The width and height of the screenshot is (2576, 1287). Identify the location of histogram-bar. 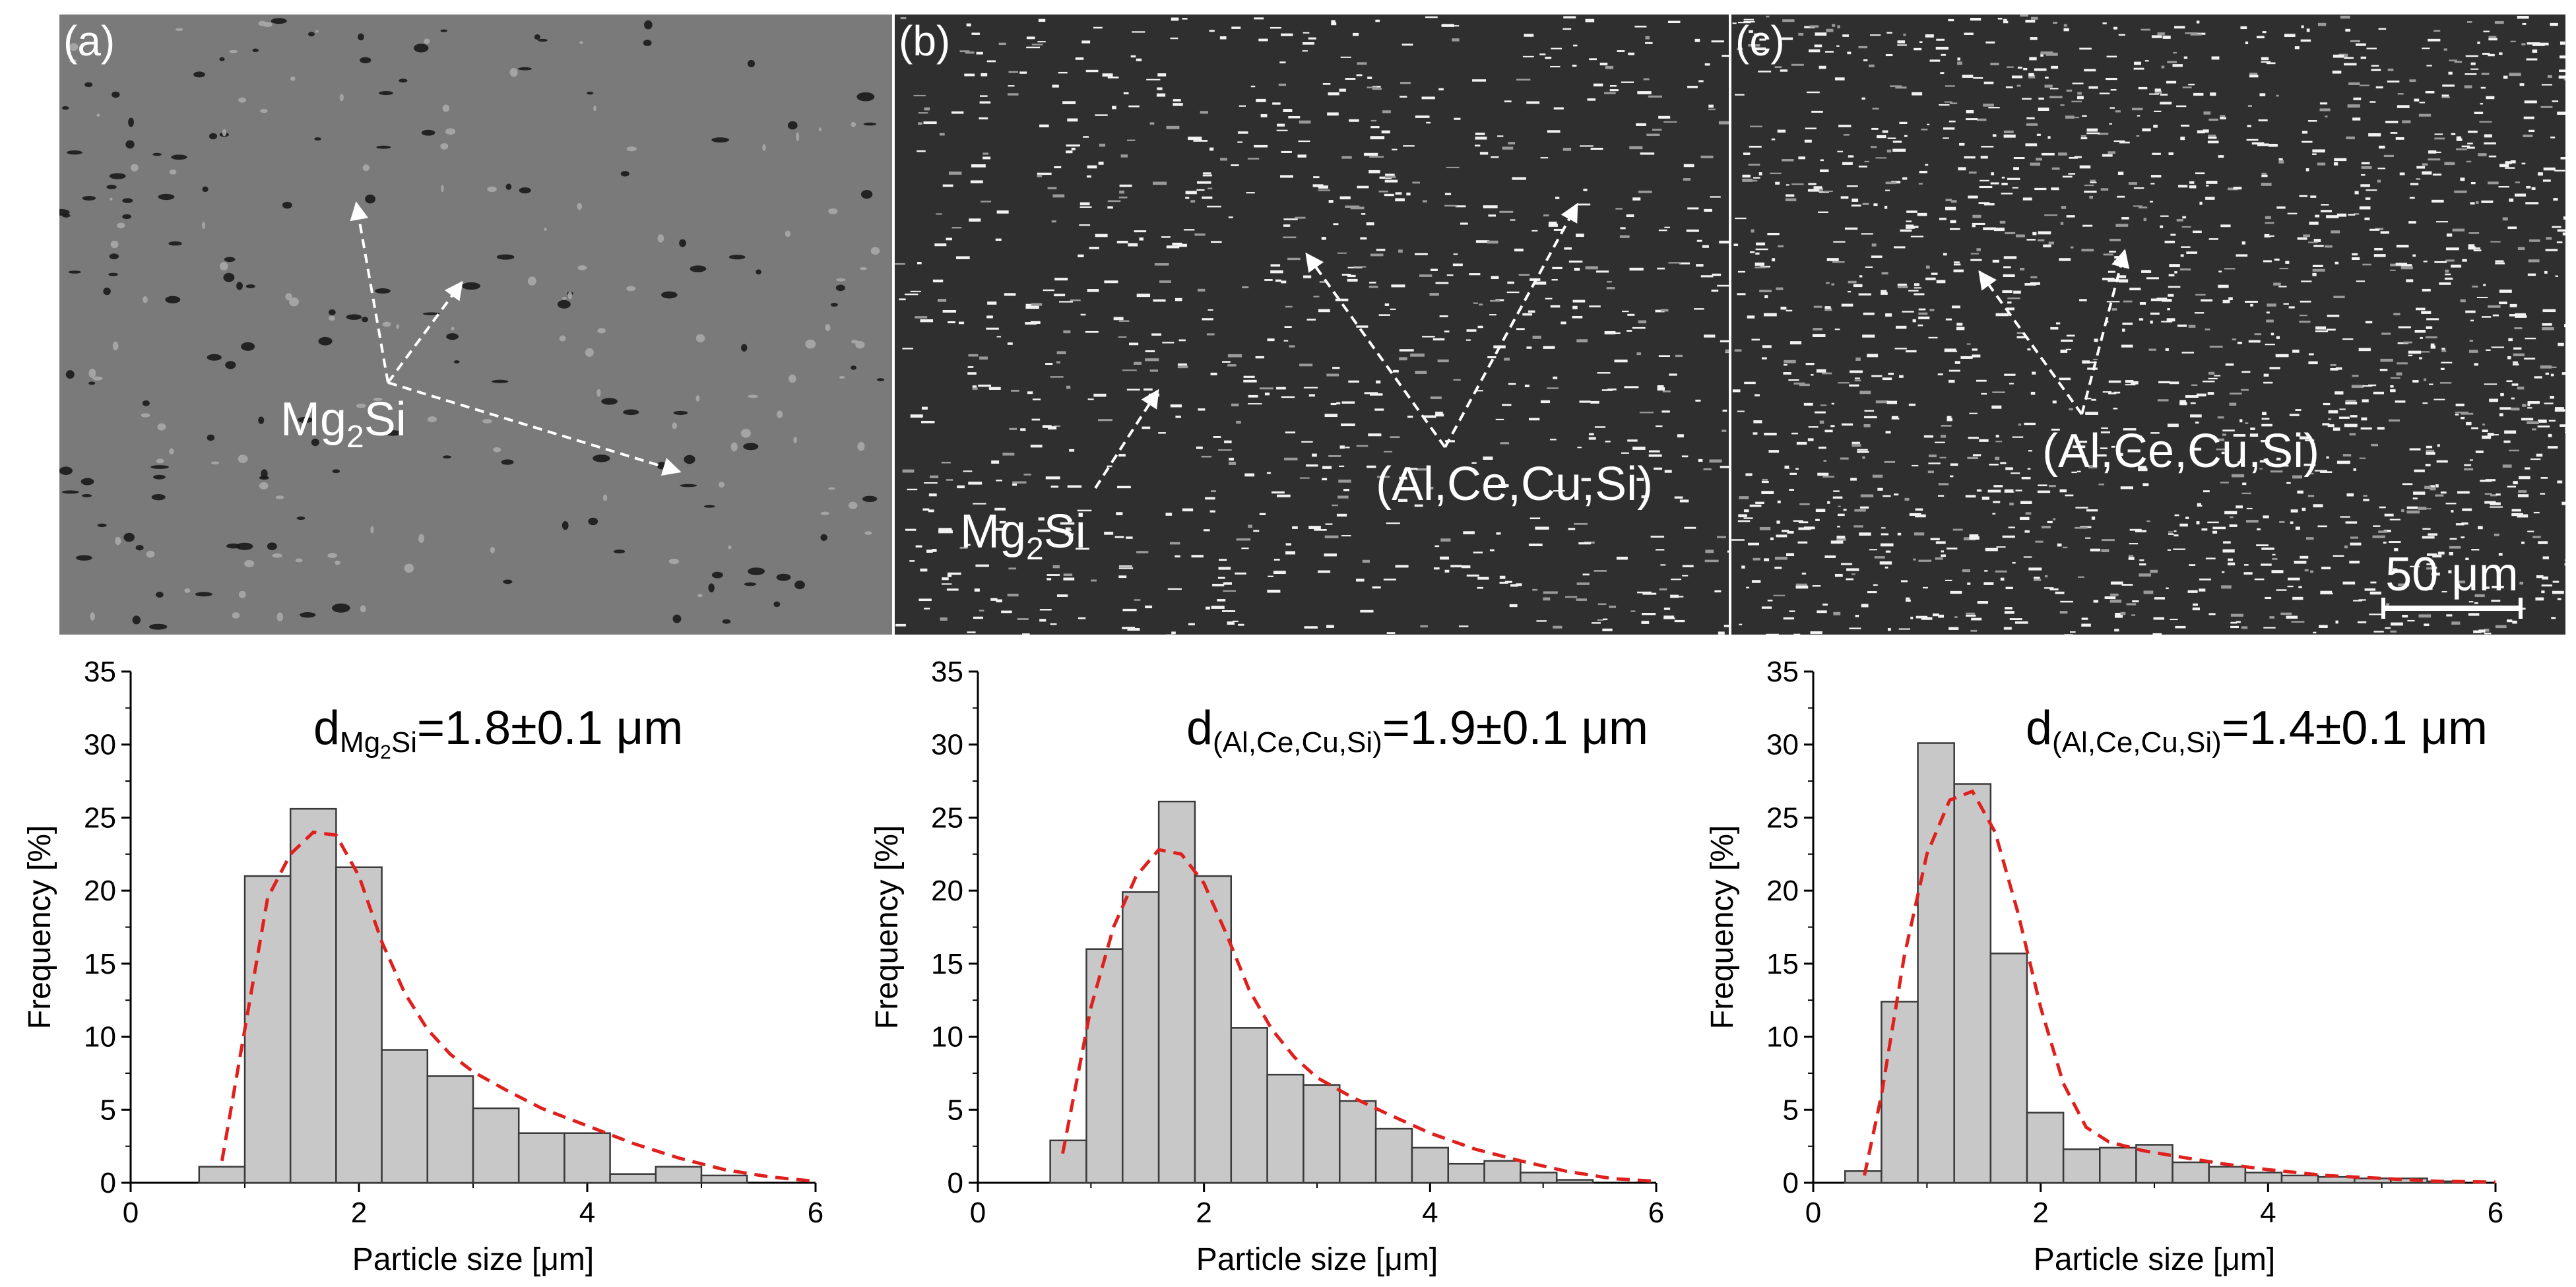
(1503, 1172).